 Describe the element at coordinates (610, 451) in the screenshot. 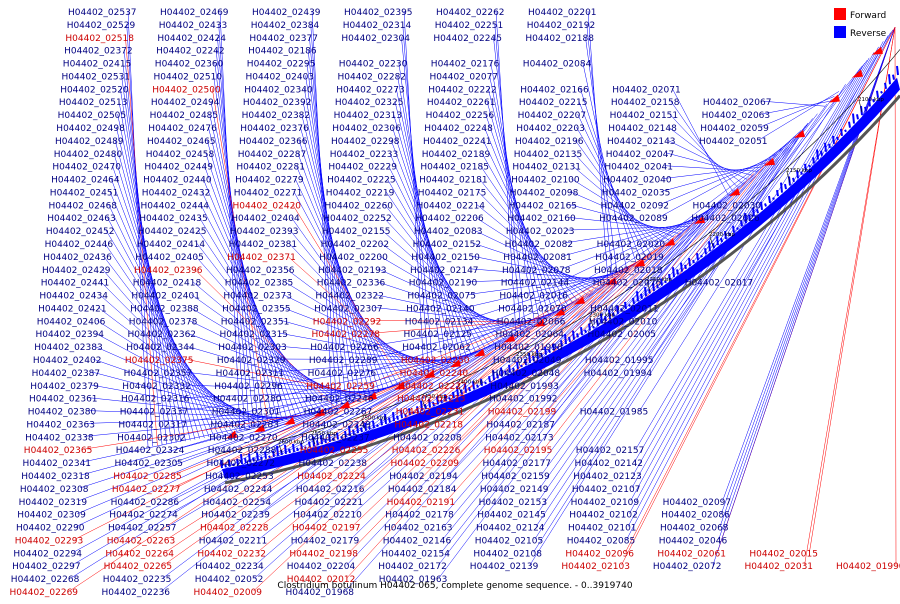

I see `gene-label: H04402_02157` at that location.